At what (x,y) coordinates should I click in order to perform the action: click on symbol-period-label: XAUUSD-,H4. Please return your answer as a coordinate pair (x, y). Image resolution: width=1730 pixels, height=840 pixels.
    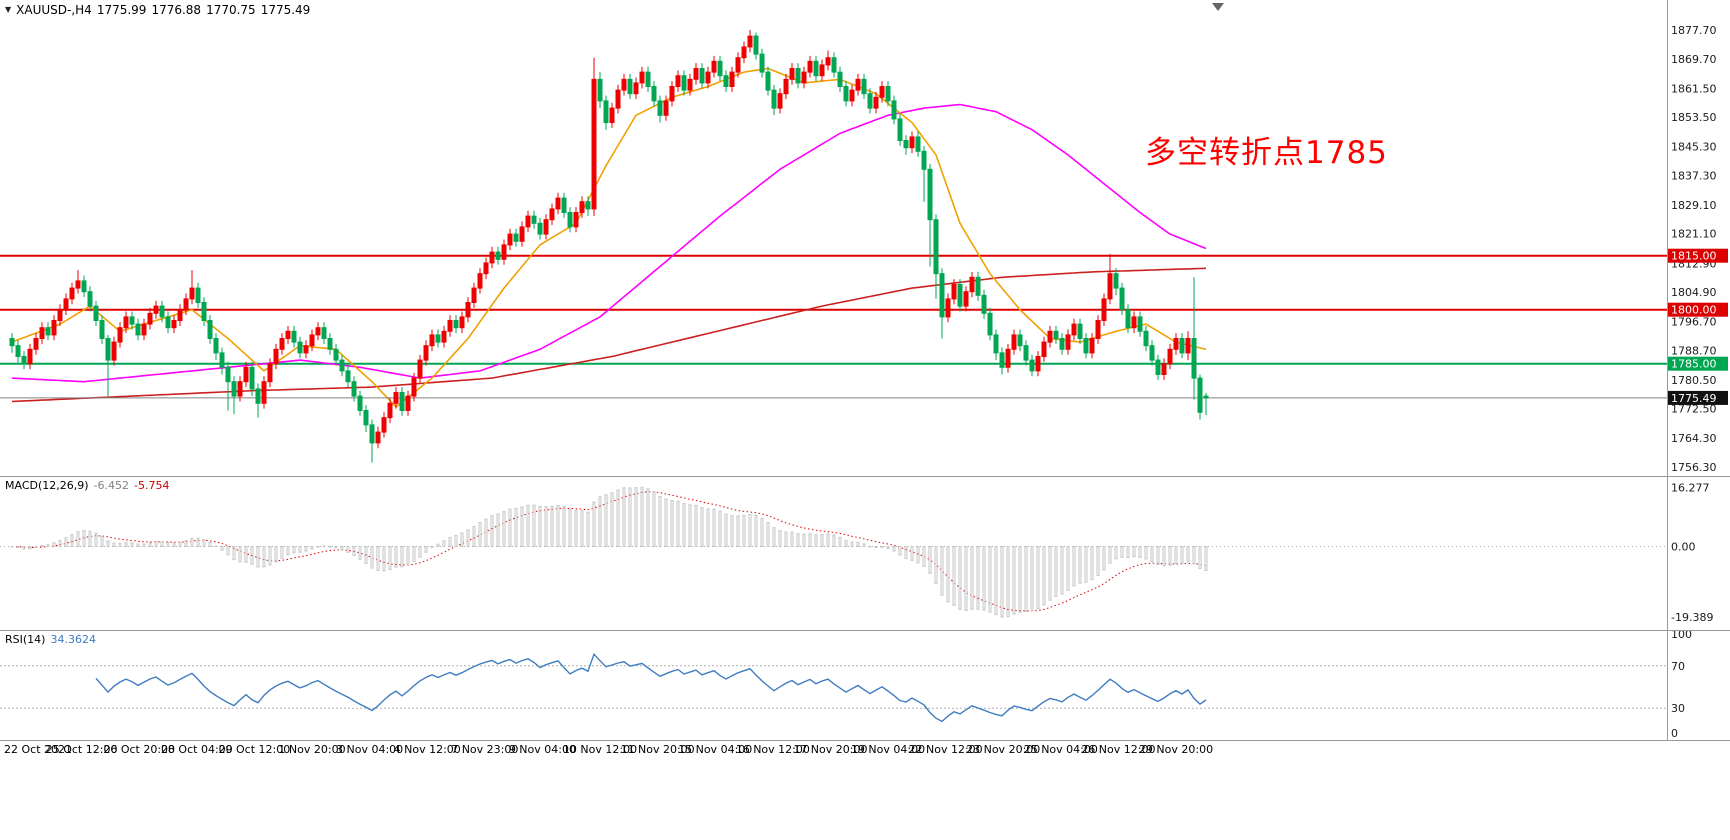
    Looking at the image, I should click on (54, 10).